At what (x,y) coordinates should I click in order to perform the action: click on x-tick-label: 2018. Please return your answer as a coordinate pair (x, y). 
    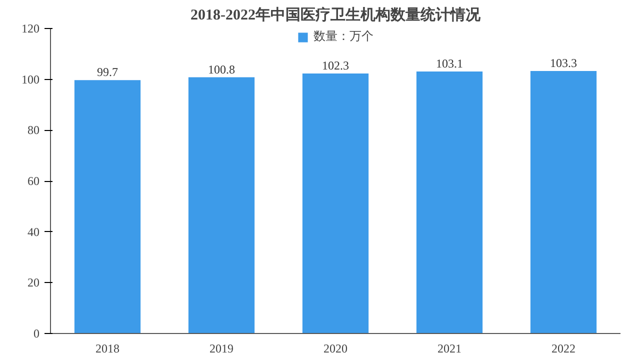
    Looking at the image, I should click on (108, 349).